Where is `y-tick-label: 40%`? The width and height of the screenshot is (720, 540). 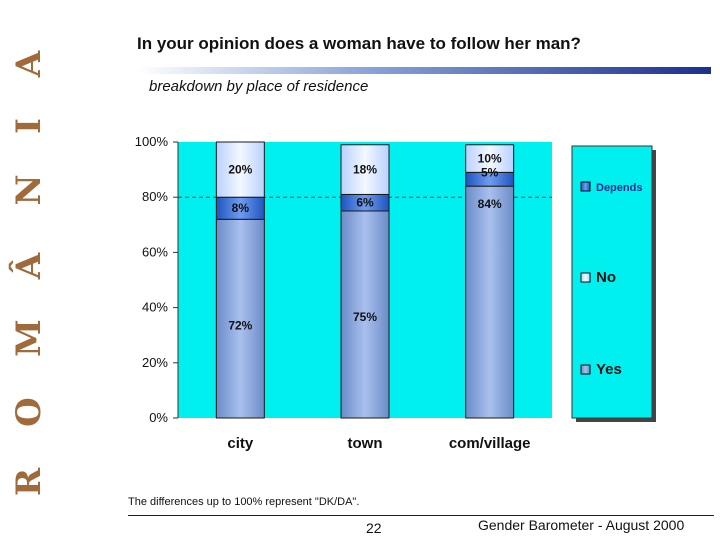
y-tick-label: 40% is located at coordinates (155, 307).